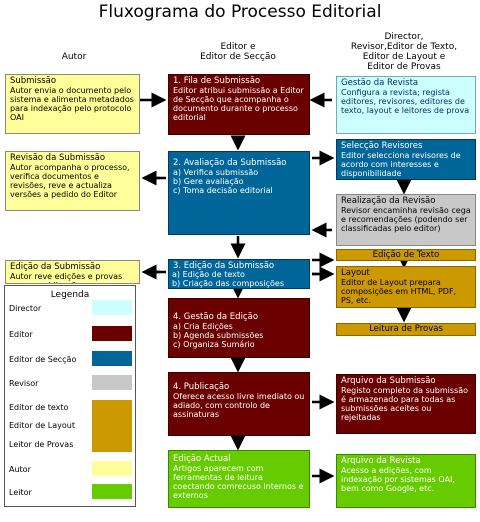 The image size is (480, 522). Describe the element at coordinates (404, 57) in the screenshot. I see `column-header-director-line: Editor de Layout e` at that location.